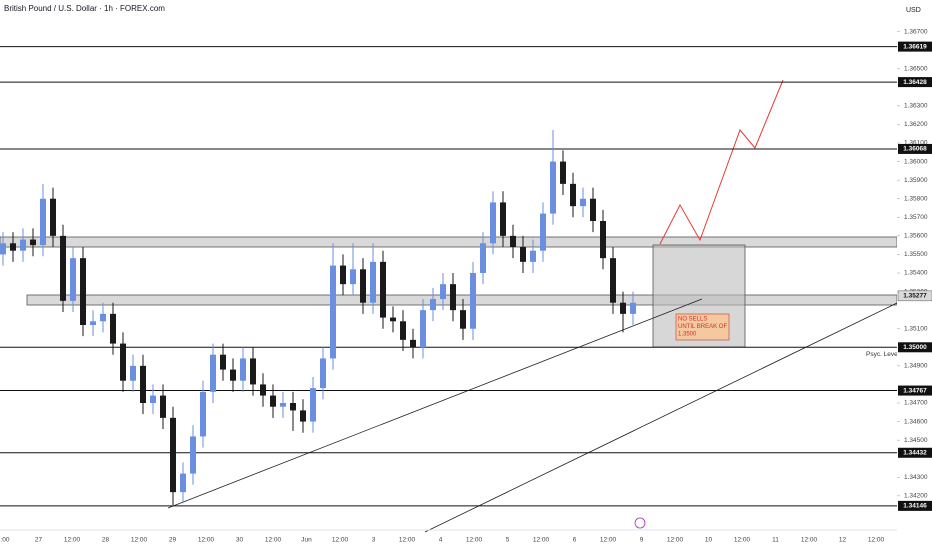 Image resolution: width=932 pixels, height=550 pixels. I want to click on level-label: 1.36619, so click(915, 46).